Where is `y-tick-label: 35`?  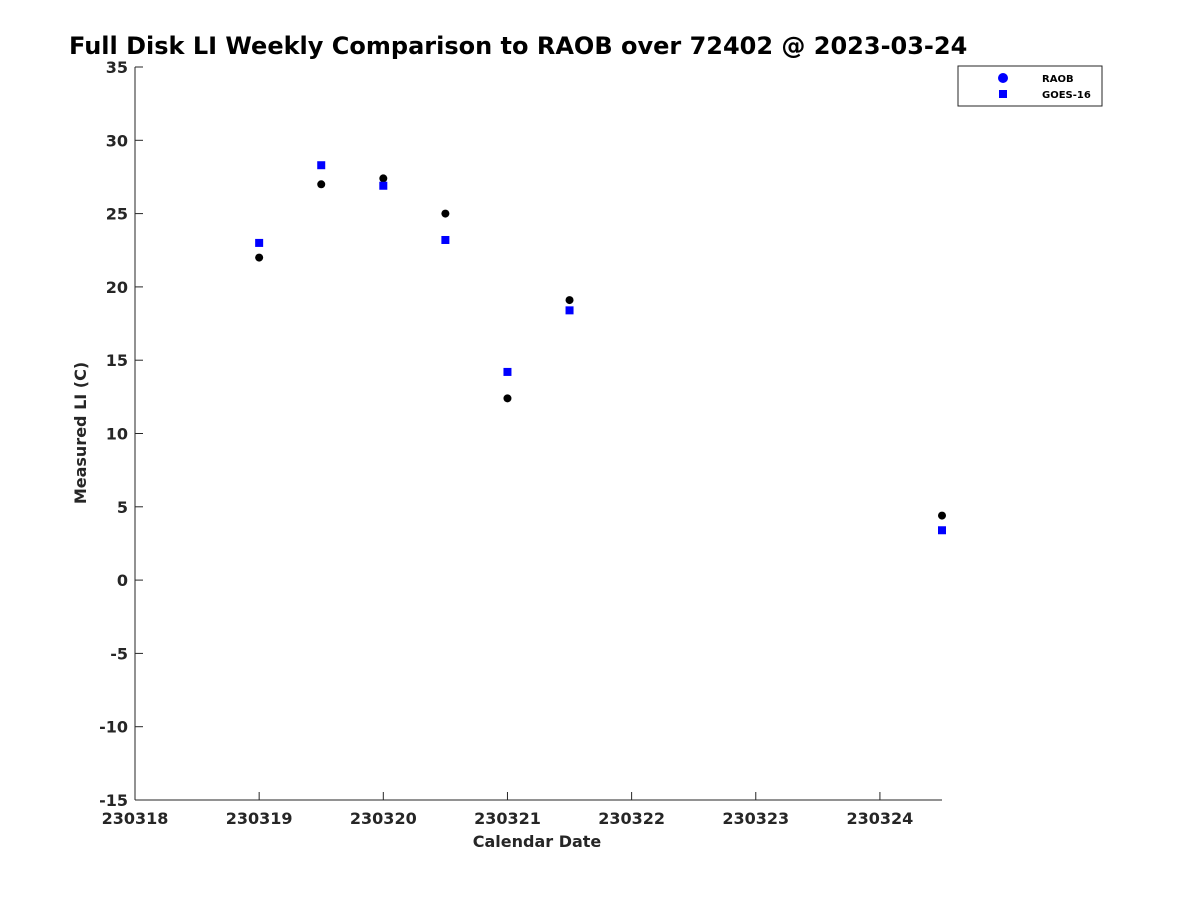
y-tick-label: 35 is located at coordinates (117, 67).